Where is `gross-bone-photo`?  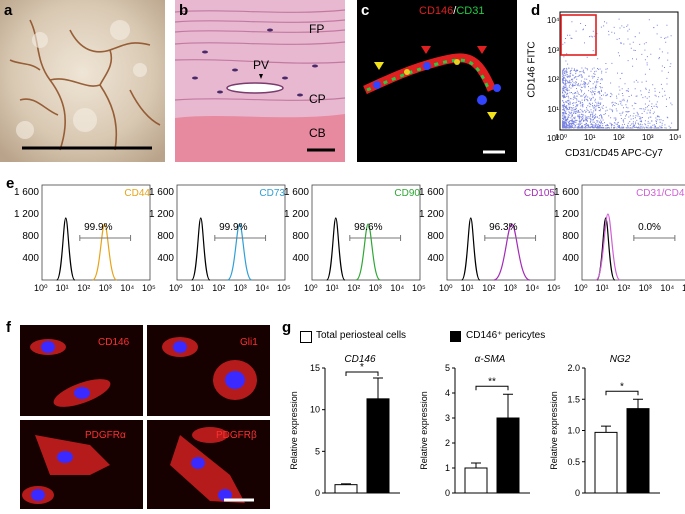
gross-bone-photo is located at coordinates (82, 81).